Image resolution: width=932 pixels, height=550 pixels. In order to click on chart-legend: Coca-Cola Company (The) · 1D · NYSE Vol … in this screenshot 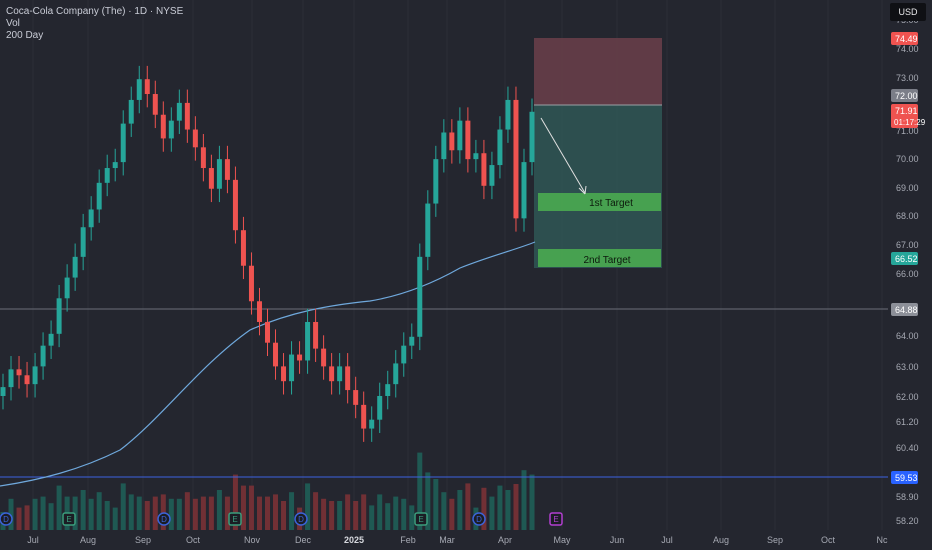, I will do `click(94, 24)`.